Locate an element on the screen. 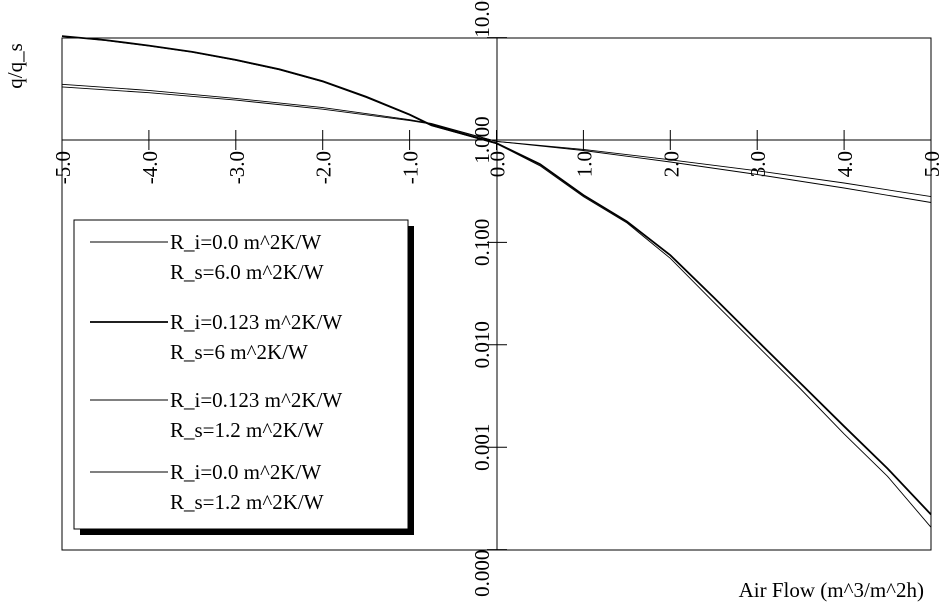 The height and width of the screenshot is (607, 939). x-axis-label: Air Flow (m^3/m^2h) is located at coordinates (831, 590).